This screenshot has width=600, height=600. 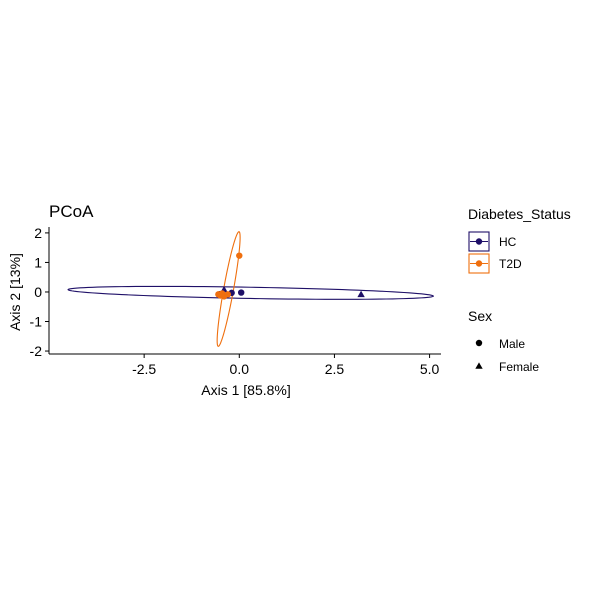 What do you see at coordinates (36, 322) in the screenshot?
I see `y-tick-label: -1` at bounding box center [36, 322].